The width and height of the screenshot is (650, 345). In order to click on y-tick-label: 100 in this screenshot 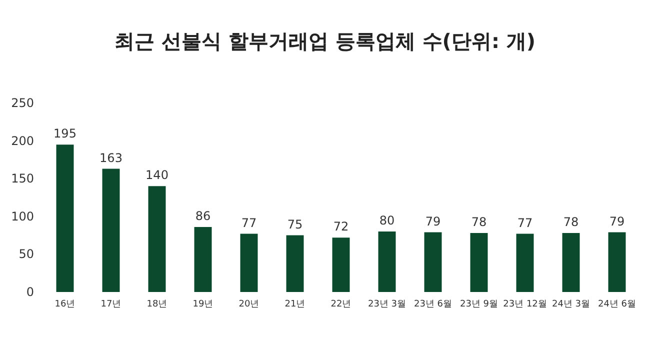, I will do `click(22, 216)`.